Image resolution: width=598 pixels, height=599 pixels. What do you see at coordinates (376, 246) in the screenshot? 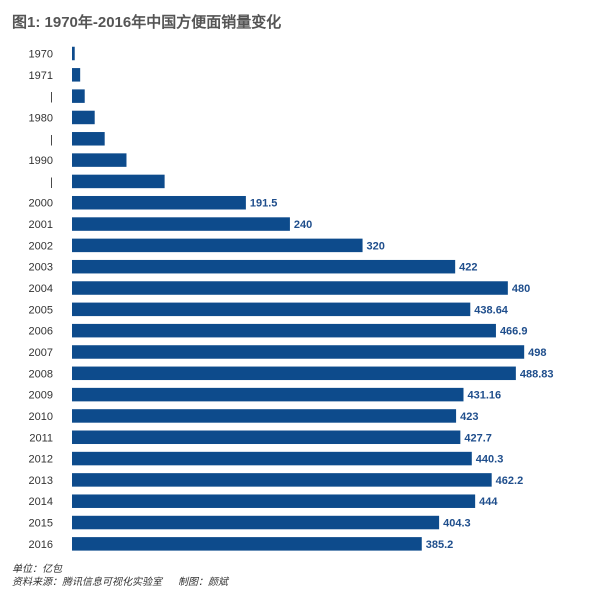
I see `data-label: 320` at bounding box center [376, 246].